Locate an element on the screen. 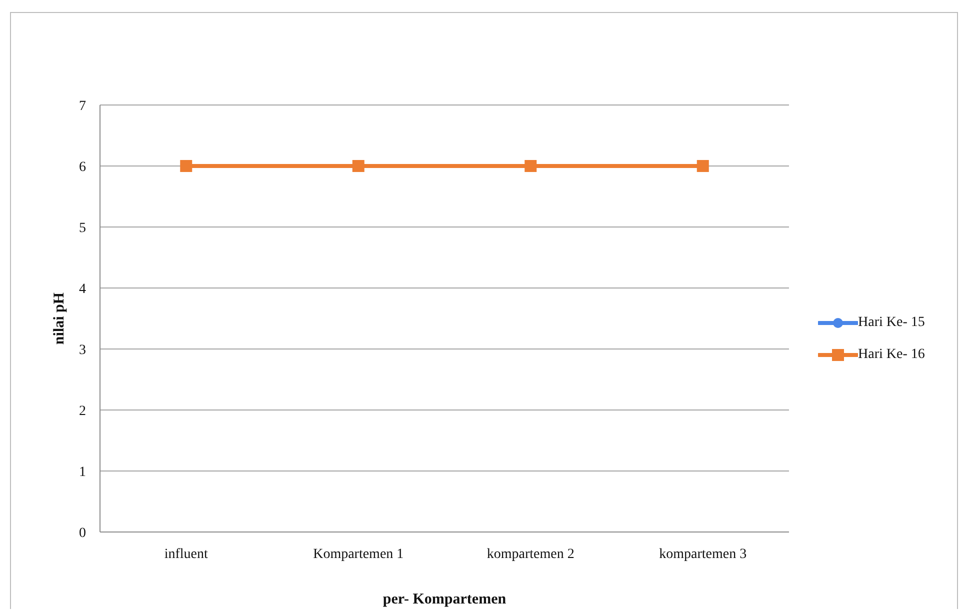  x-tick-label: Kompartemen 1 is located at coordinates (358, 554).